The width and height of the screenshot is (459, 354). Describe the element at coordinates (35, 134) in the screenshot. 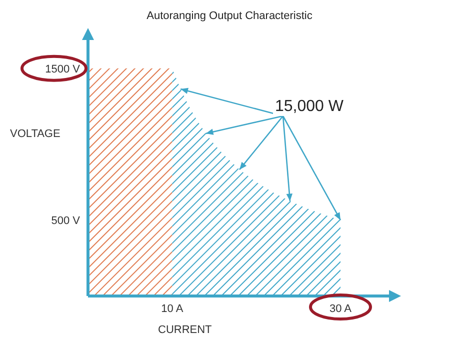

I see `y-axis-title: VOLTAGE` at that location.